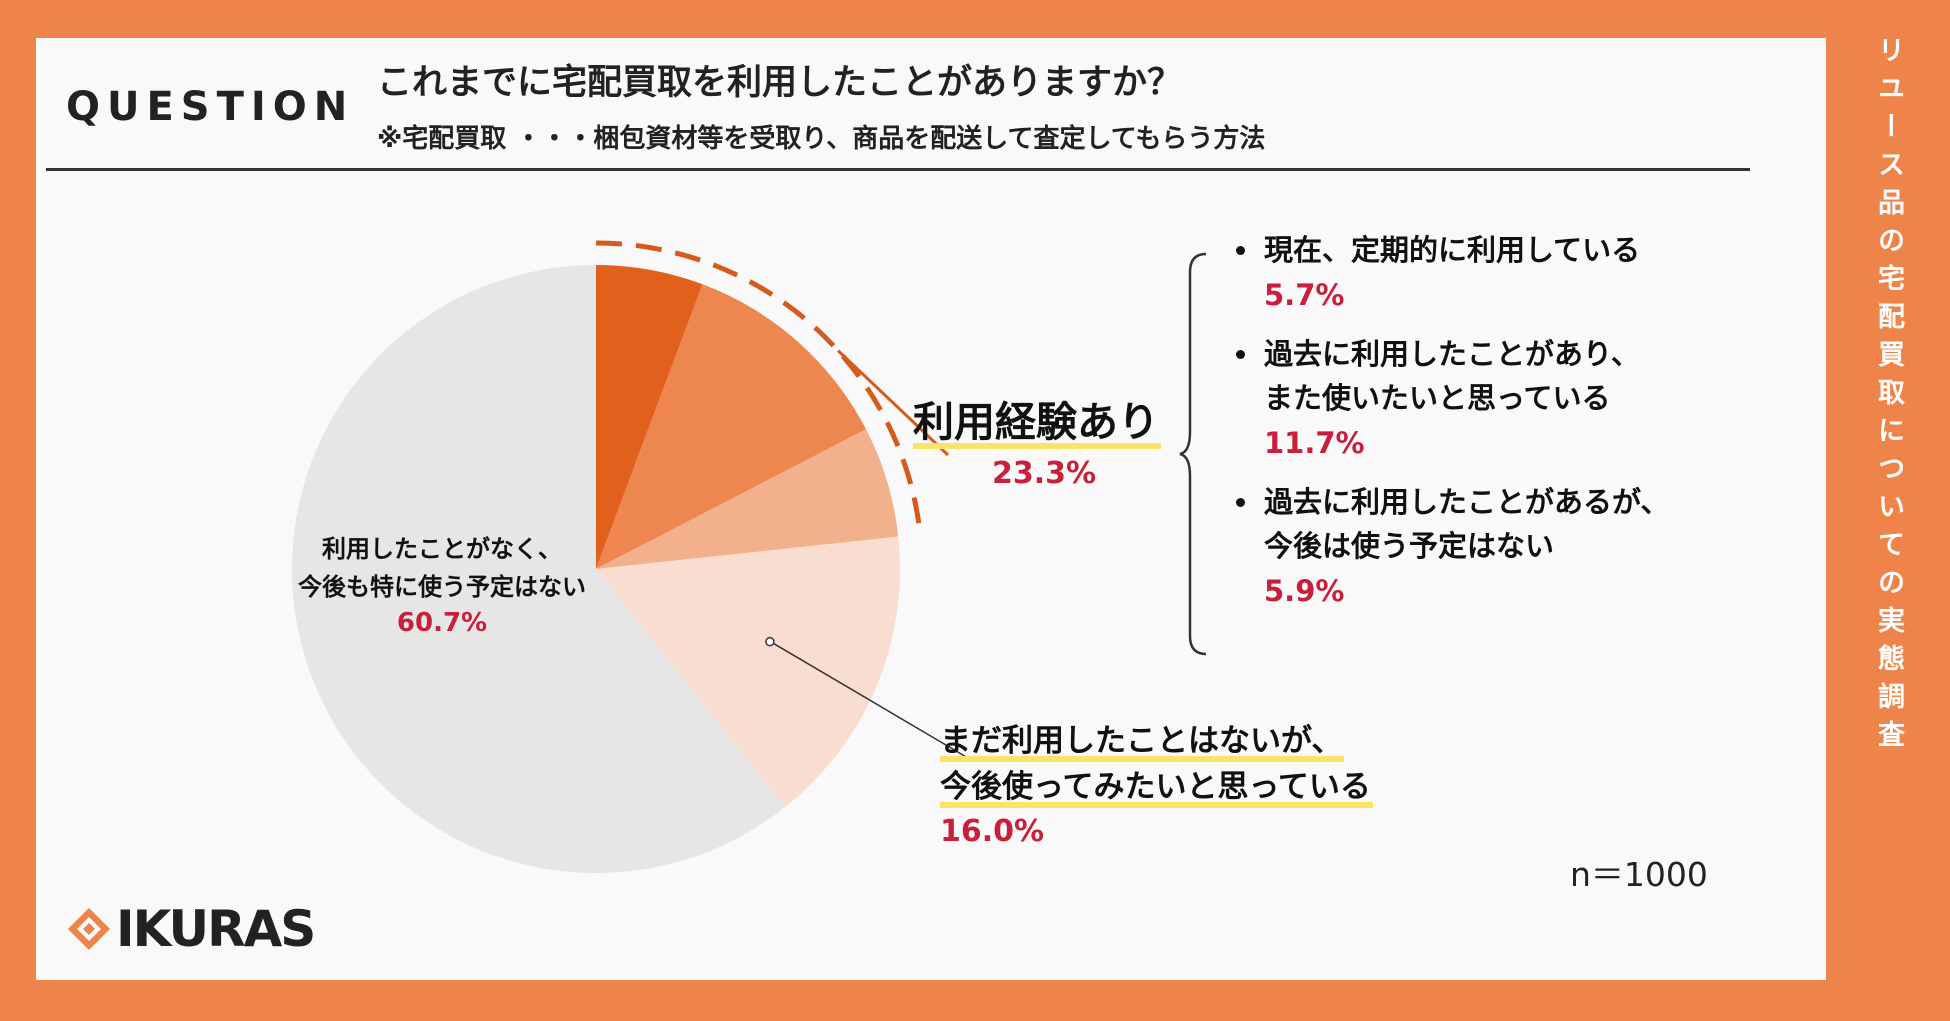 Image resolution: width=1950 pixels, height=1021 pixels. What do you see at coordinates (871, 701) in the screenshot?
I see `leader-line` at bounding box center [871, 701].